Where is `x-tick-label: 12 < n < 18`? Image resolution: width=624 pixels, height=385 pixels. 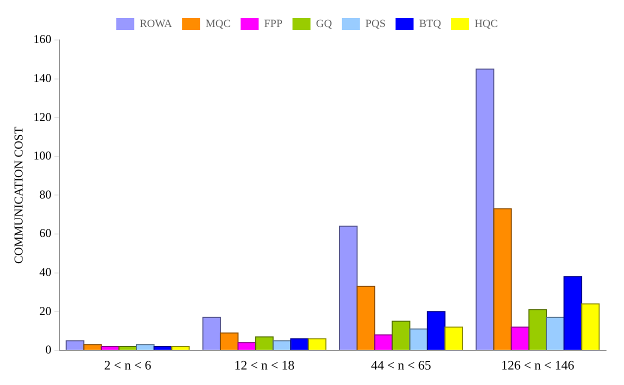 x-tick-label: 12 < n < 18 is located at coordinates (264, 365).